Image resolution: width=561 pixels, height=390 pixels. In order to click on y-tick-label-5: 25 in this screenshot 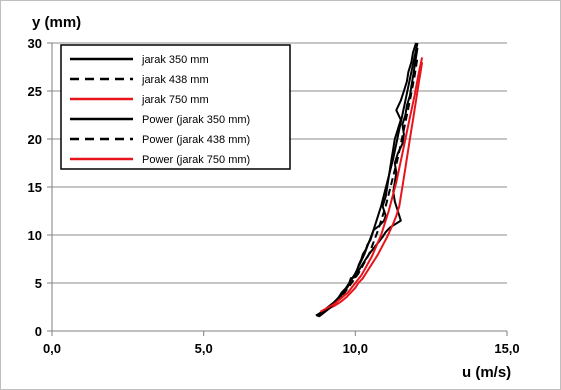, I will do `click(35, 91)`.